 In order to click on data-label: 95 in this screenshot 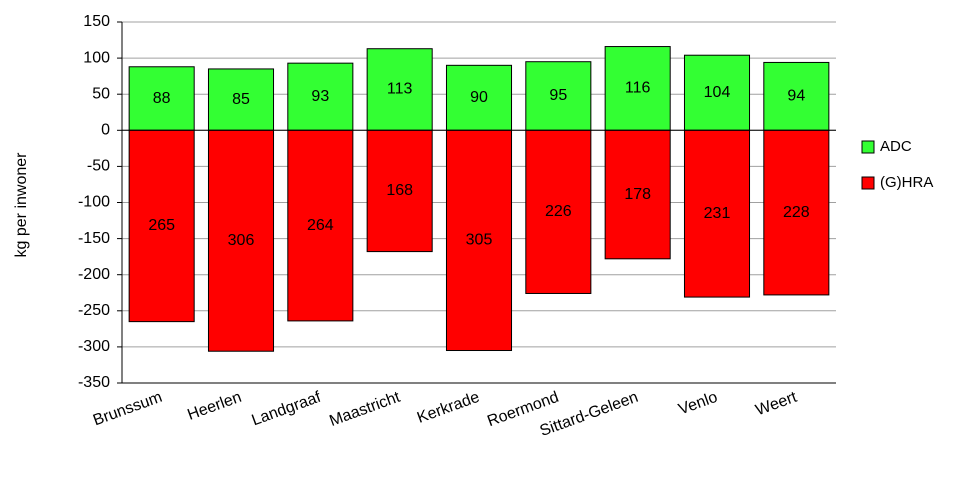, I will do `click(558, 95)`.